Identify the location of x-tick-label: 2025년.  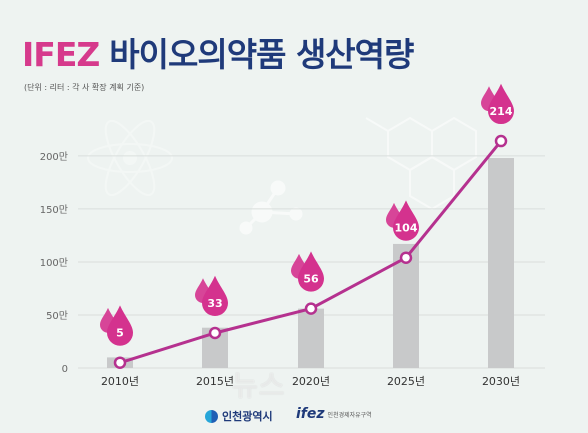
(406, 381).